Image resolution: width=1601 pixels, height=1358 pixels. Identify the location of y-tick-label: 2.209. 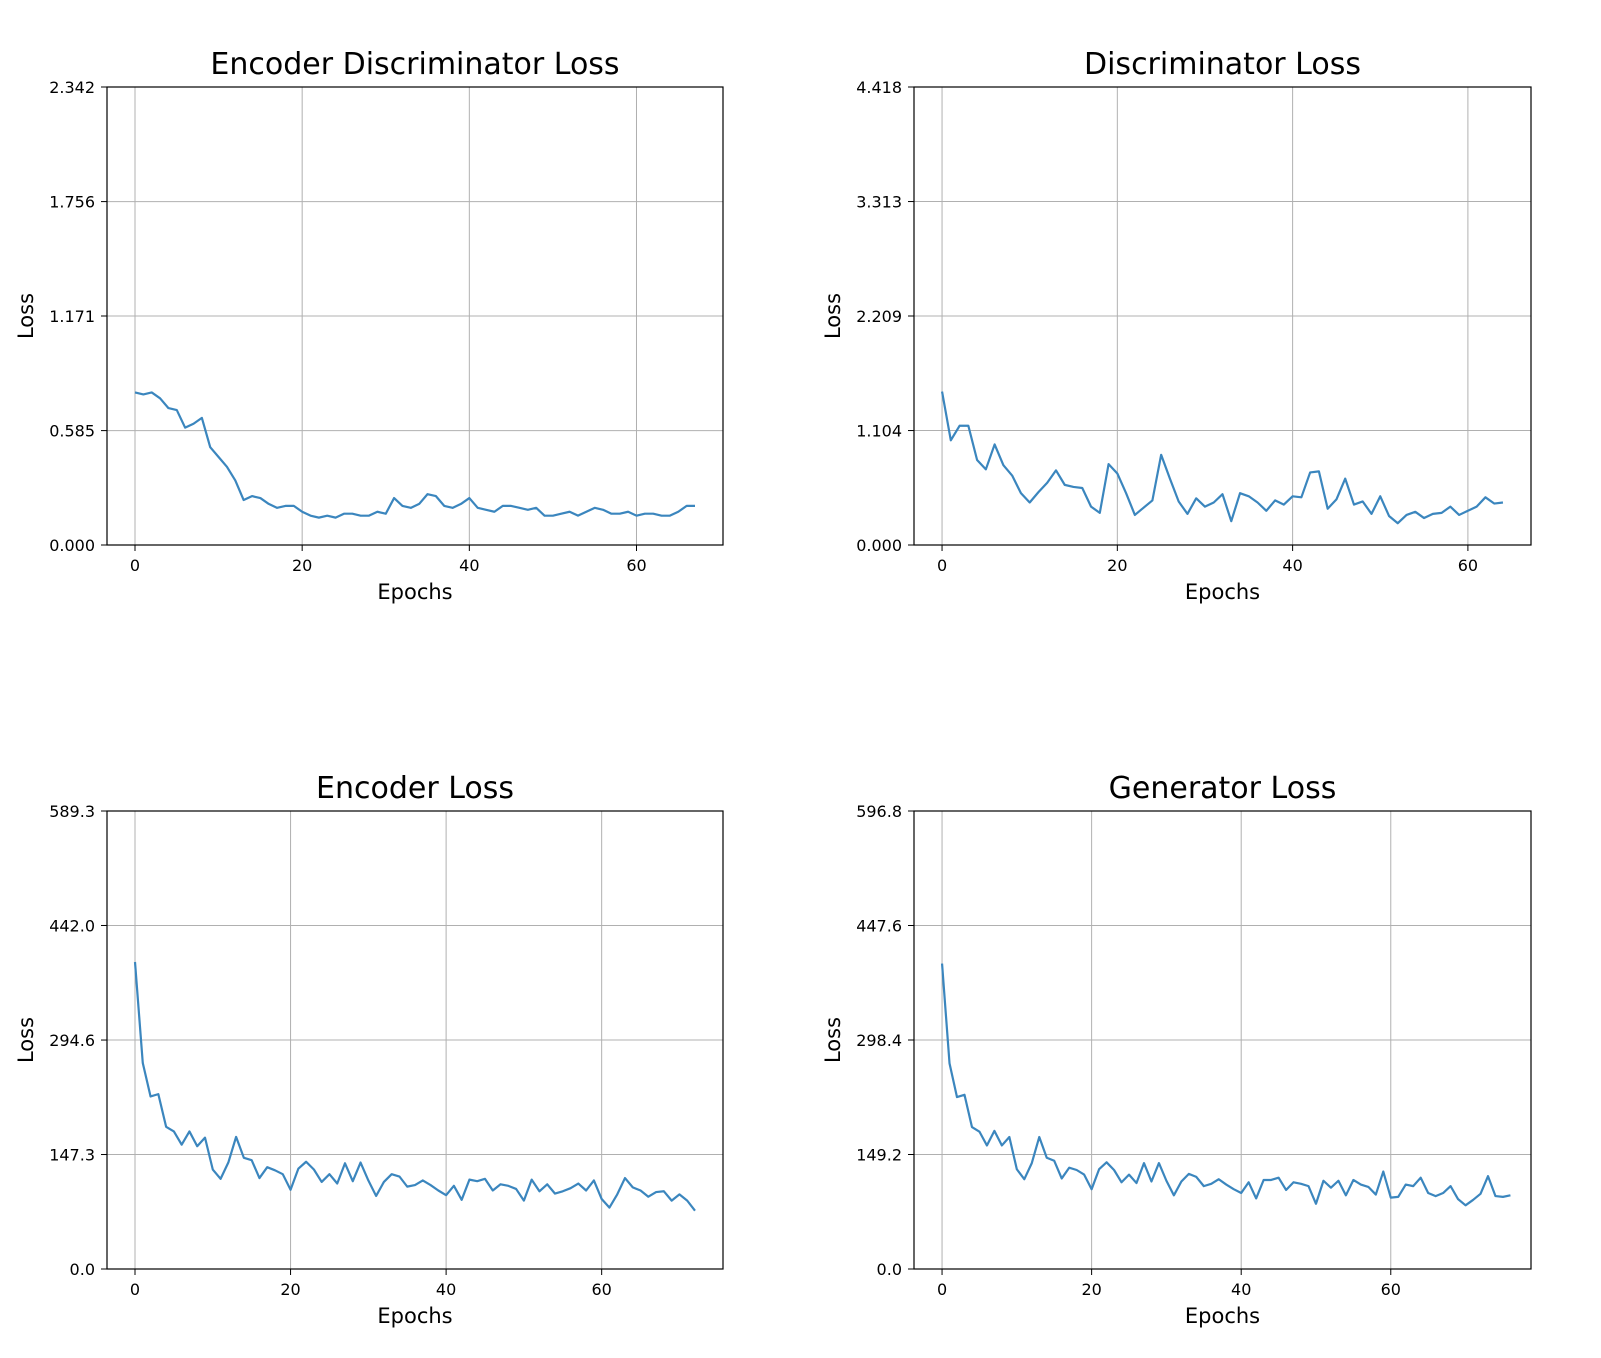
(879, 316).